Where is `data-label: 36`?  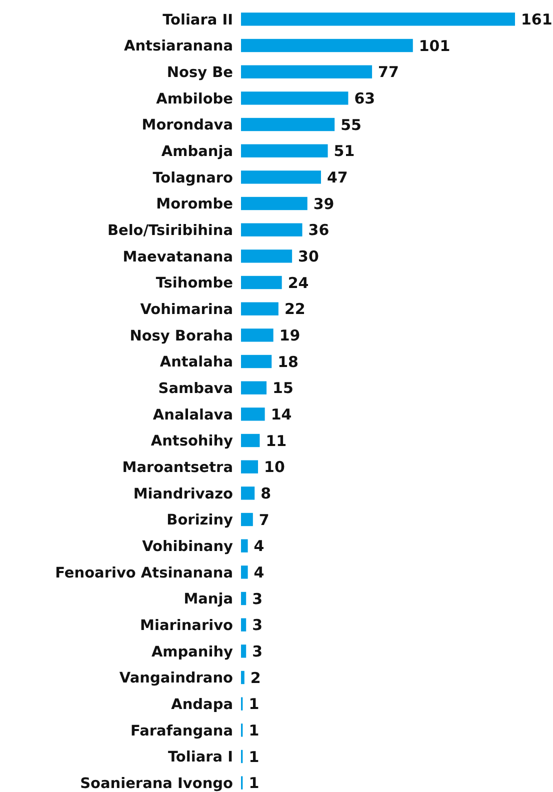
data-label: 36 is located at coordinates (319, 230).